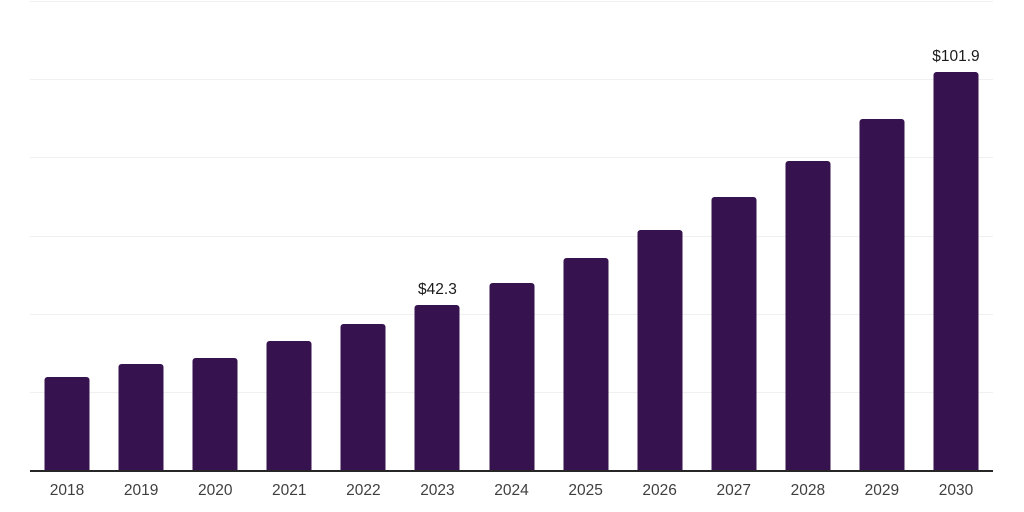 The image size is (1024, 512). What do you see at coordinates (586, 363) in the screenshot?
I see `bar-2025` at bounding box center [586, 363].